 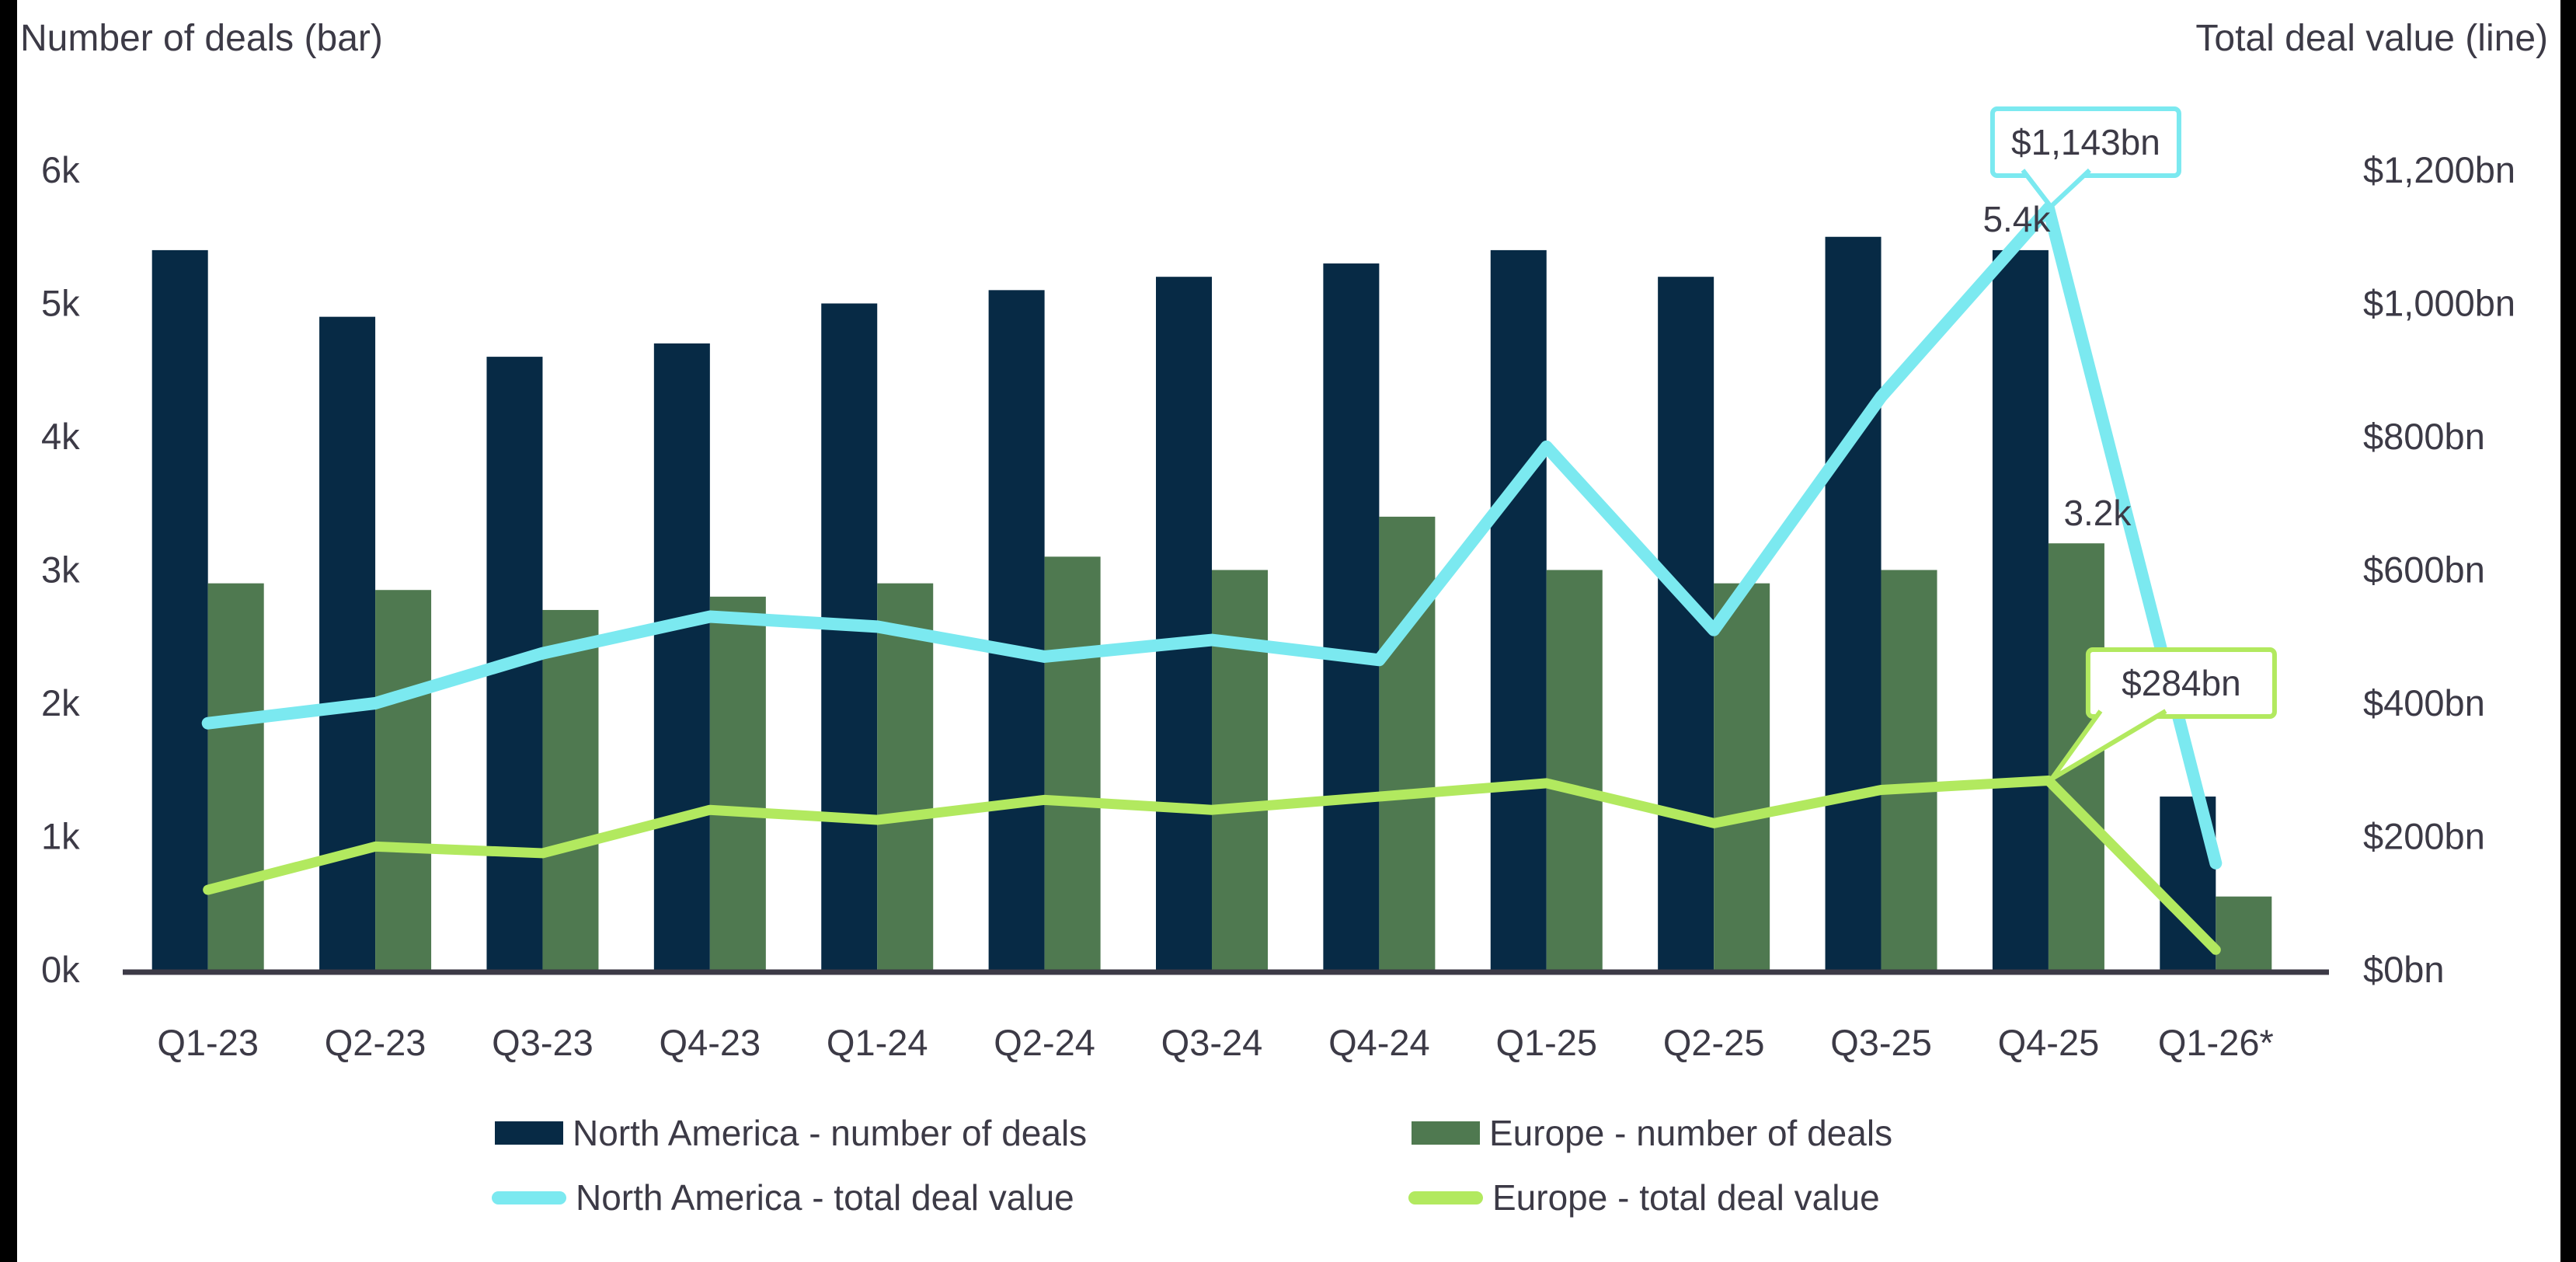 I want to click on x-axis-label: Q4-24, so click(x=1379, y=1043).